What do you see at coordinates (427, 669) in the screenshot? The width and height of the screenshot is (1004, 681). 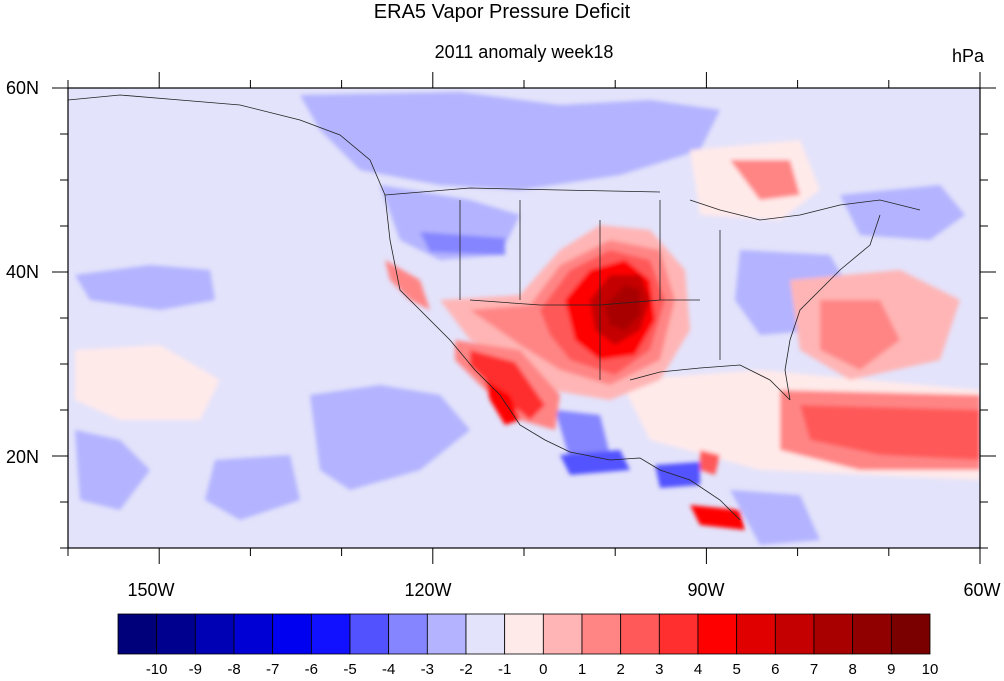 I see `colorbar-label: -3` at bounding box center [427, 669].